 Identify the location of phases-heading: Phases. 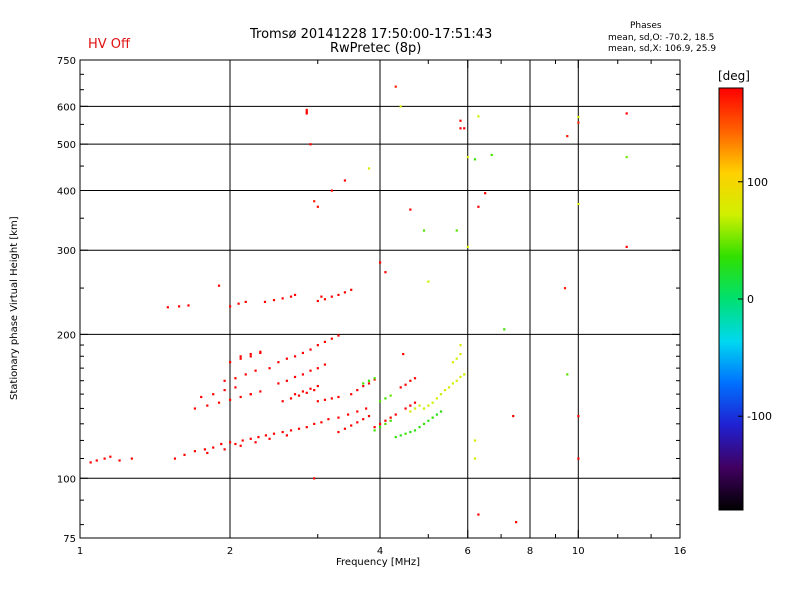
(646, 26).